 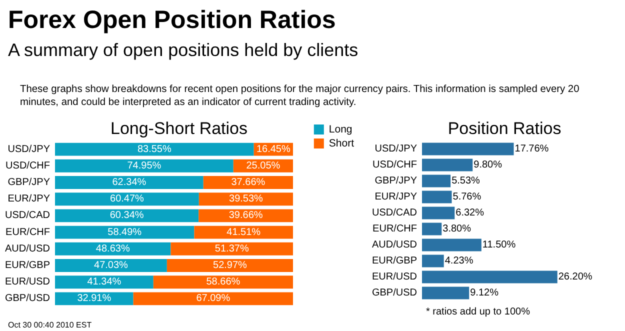 What do you see at coordinates (94, 298) in the screenshot?
I see `data-label: 32.91%` at bounding box center [94, 298].